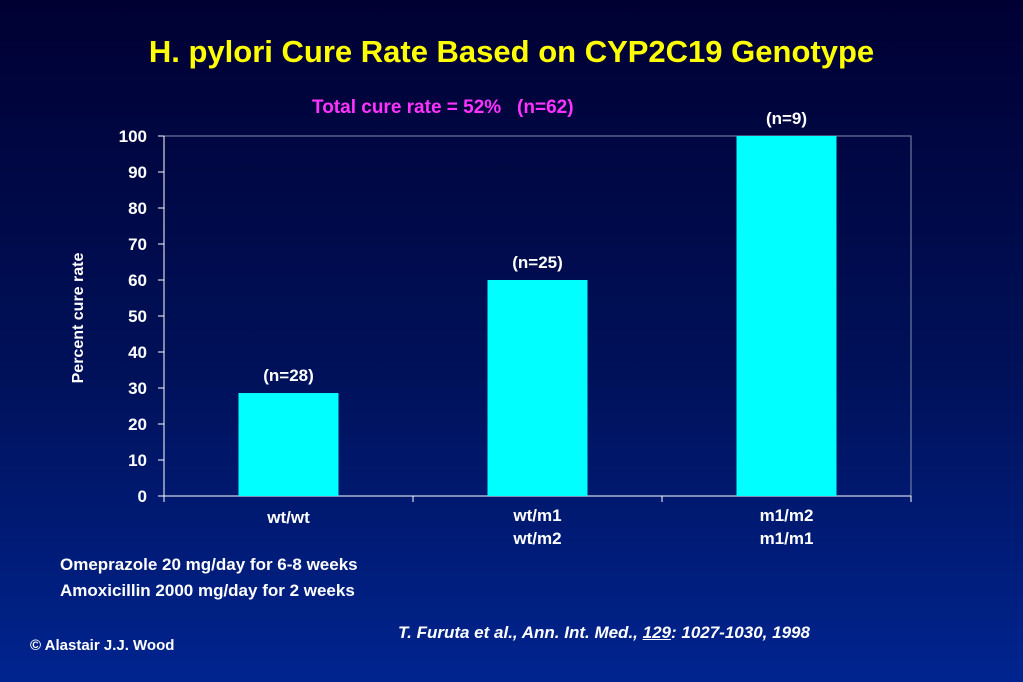 The width and height of the screenshot is (1023, 682). I want to click on y-tick-label: 100, so click(133, 136).